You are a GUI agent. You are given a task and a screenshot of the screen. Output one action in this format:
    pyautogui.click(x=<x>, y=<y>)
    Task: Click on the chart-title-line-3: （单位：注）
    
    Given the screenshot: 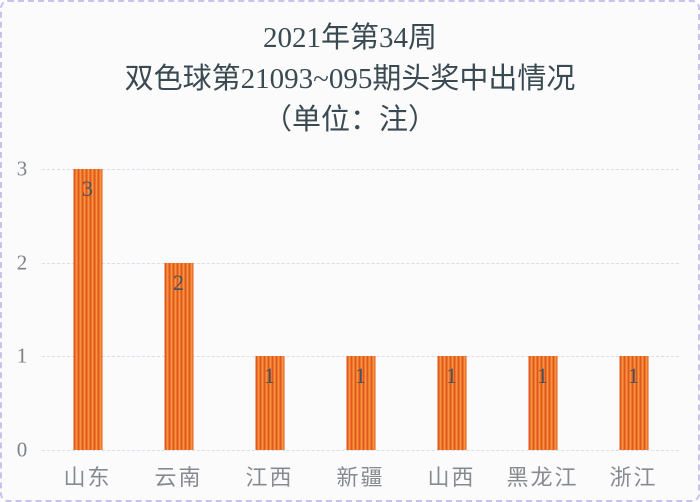 What is the action you would take?
    pyautogui.click(x=349, y=120)
    